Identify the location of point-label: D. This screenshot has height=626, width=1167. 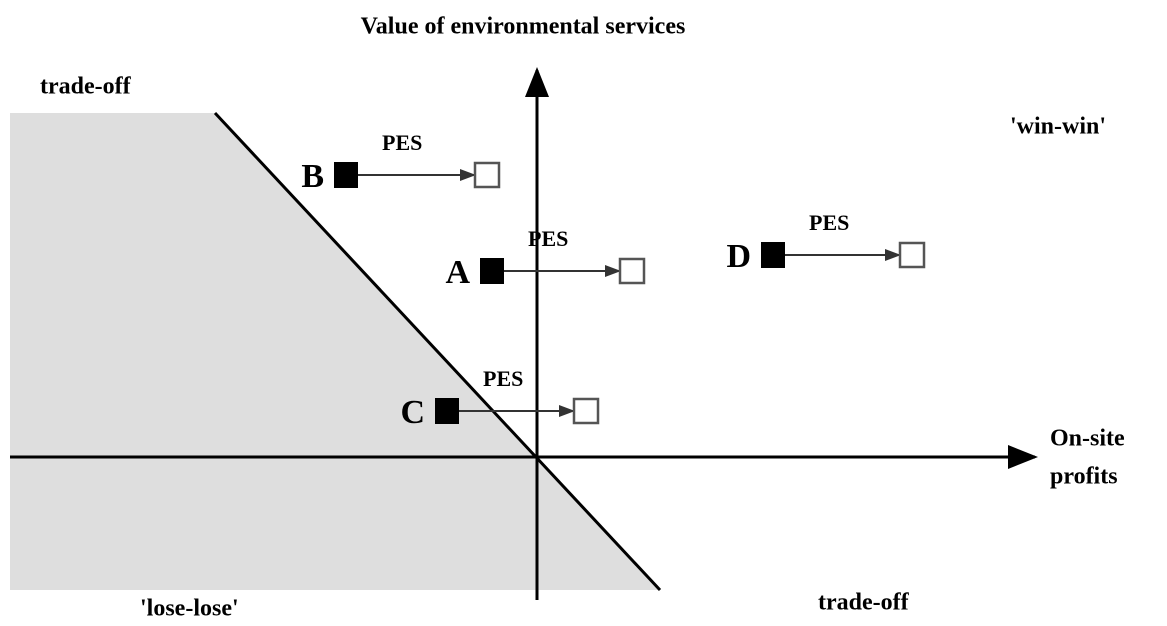
(738, 256).